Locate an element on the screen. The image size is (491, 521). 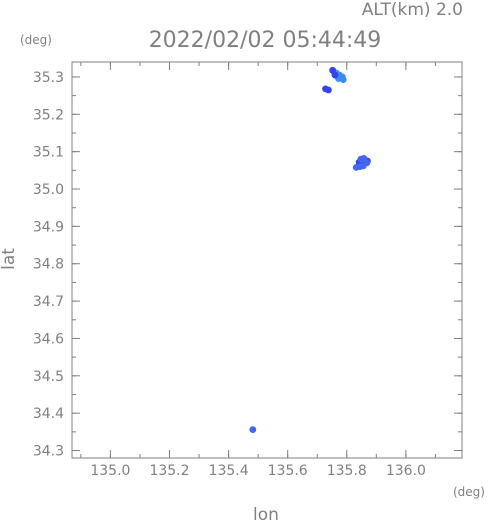
altitude-label: ALT(km) 2.0 is located at coordinates (412, 10).